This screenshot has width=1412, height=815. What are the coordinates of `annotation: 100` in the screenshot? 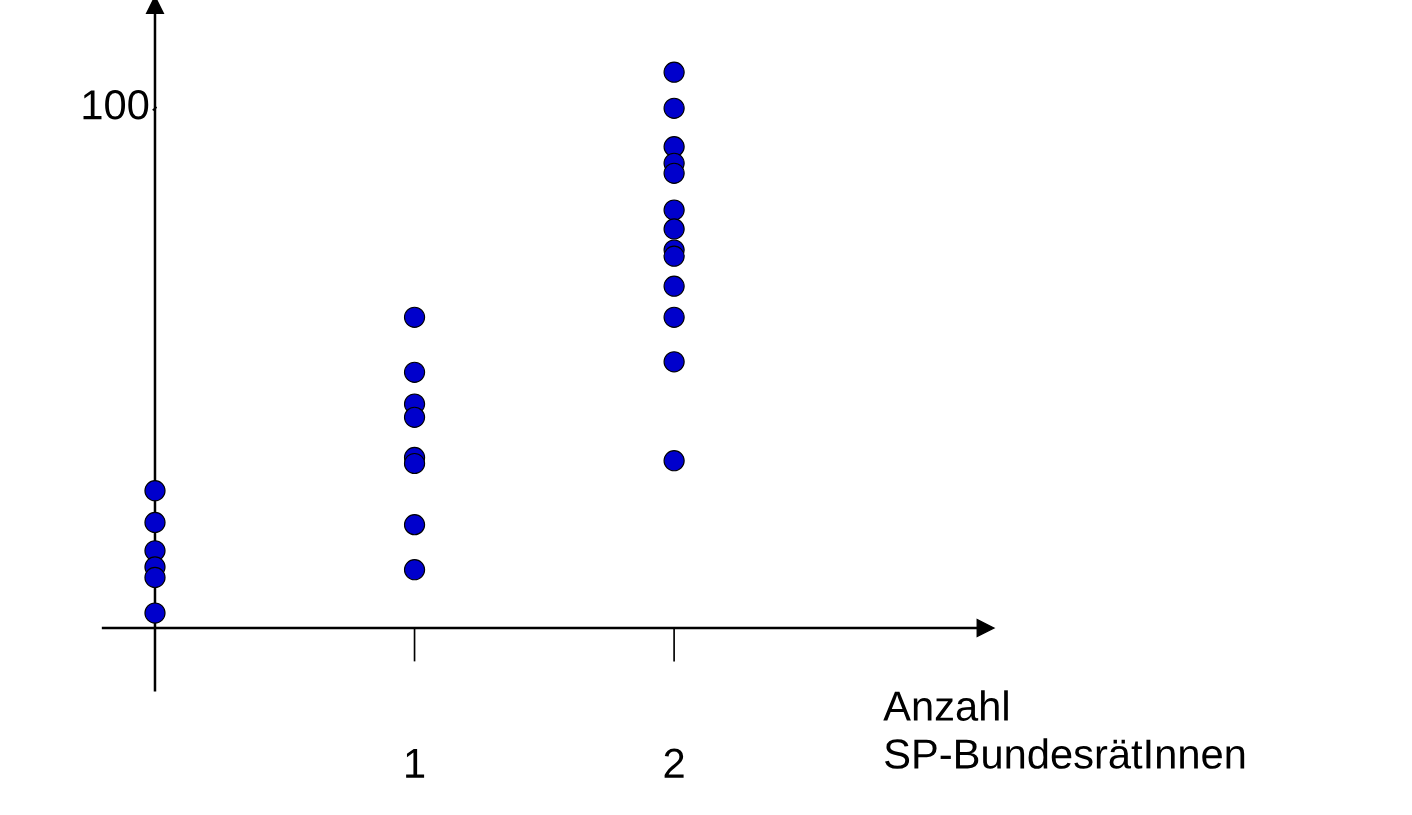 It's located at (116, 105).